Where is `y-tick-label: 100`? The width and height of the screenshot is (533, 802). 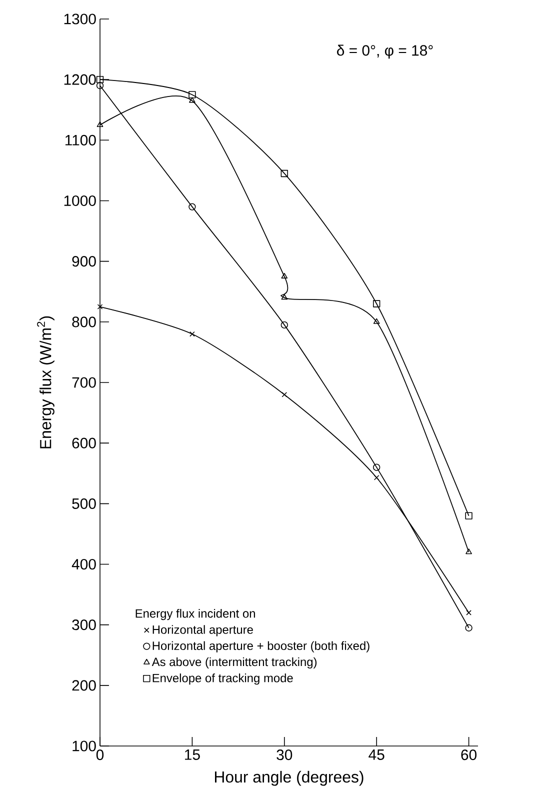 y-tick-label: 100 is located at coordinates (84, 746).